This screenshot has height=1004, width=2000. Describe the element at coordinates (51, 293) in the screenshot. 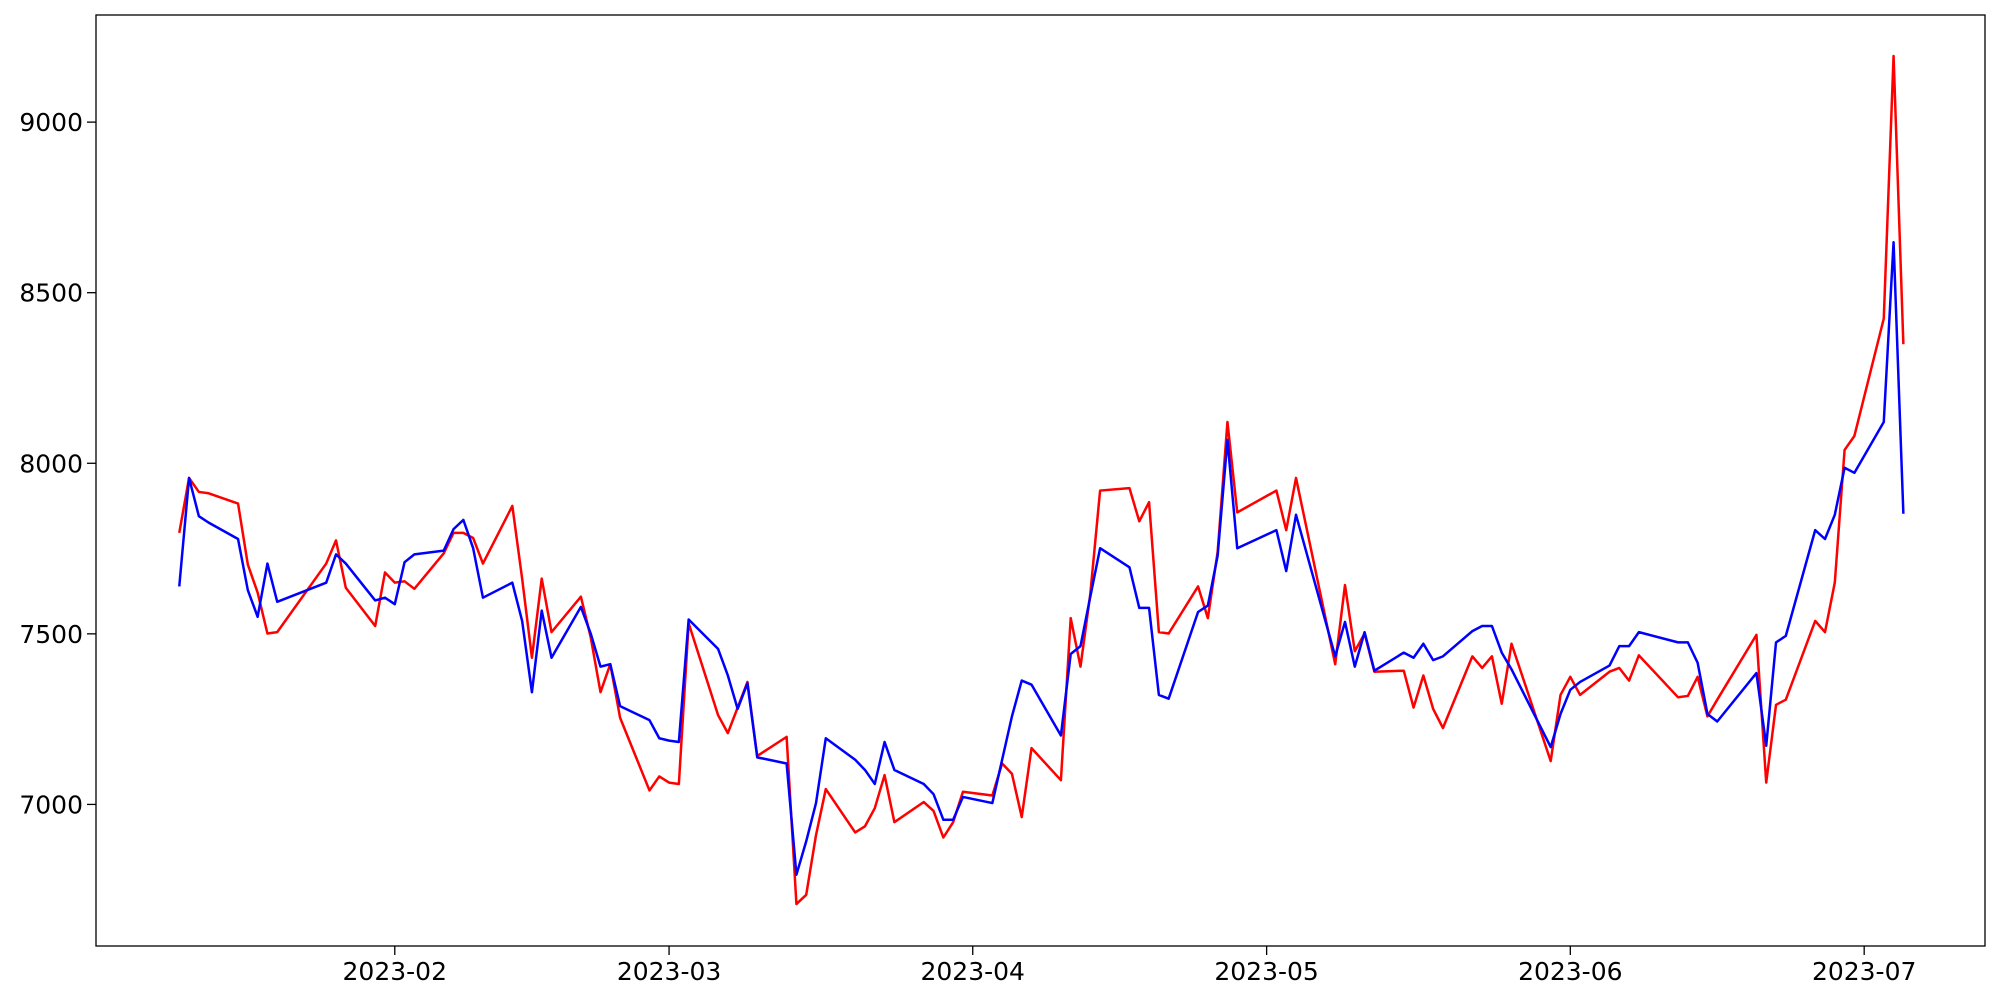

I see `y-tick-label: 8500` at that location.